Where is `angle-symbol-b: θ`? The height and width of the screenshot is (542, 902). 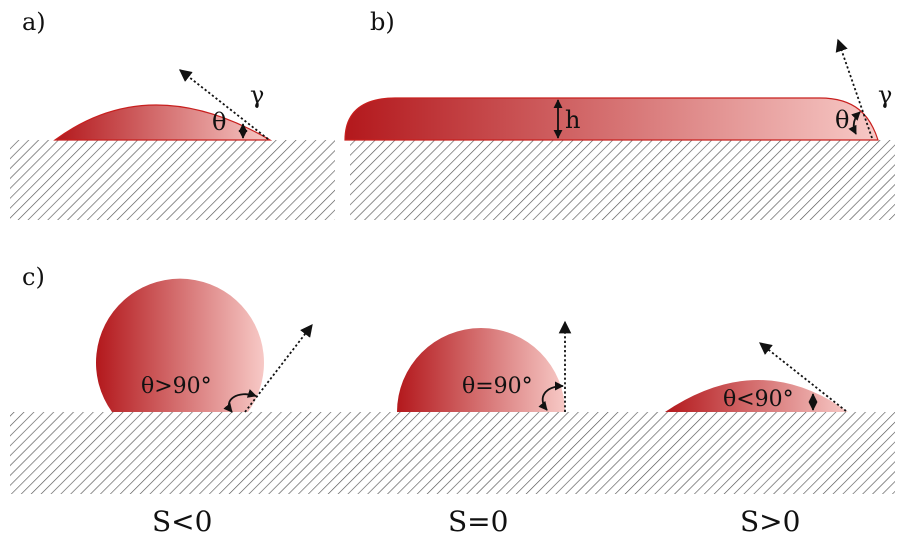 angle-symbol-b: θ is located at coordinates (842, 120).